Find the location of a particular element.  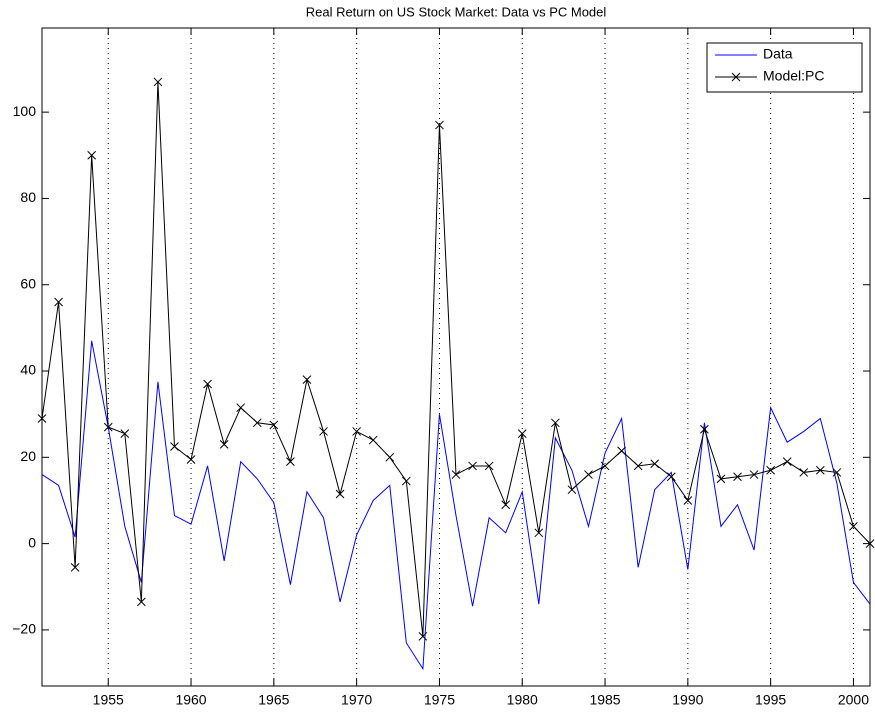

x-tick-label: 1970 is located at coordinates (356, 700).